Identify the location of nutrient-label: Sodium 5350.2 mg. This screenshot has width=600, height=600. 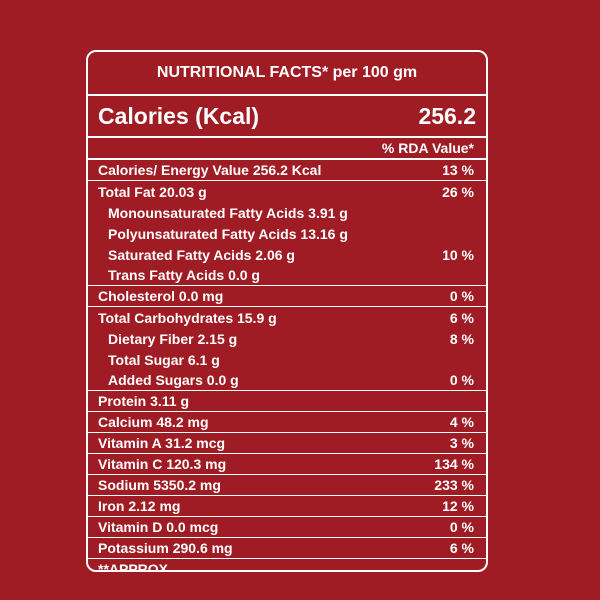
(159, 485).